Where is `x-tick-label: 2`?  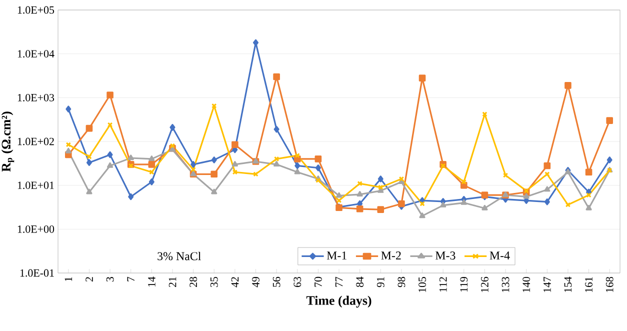
x-tick-label: 2 is located at coordinates (89, 279).